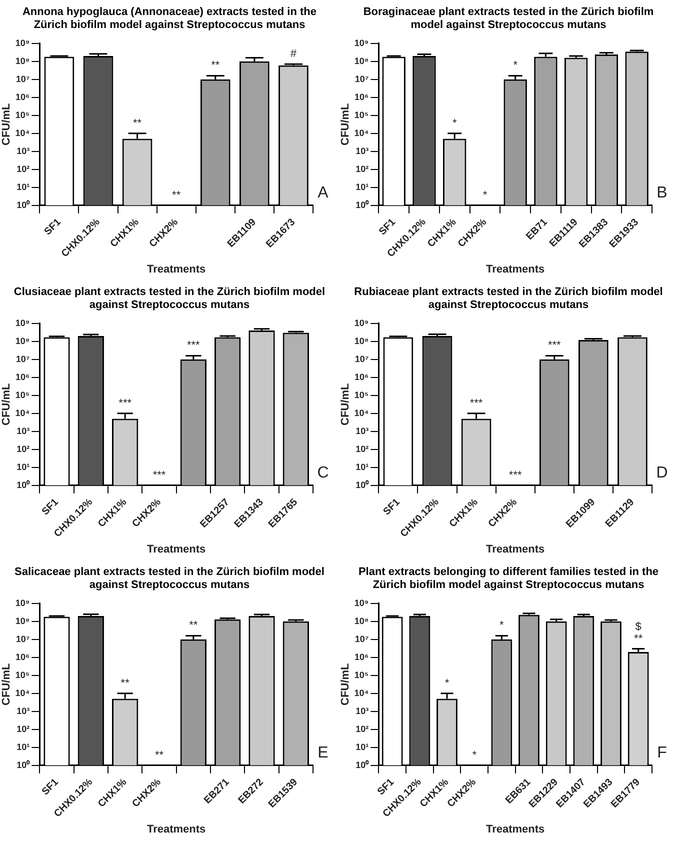 The height and width of the screenshot is (842, 679). Describe the element at coordinates (169, 299) in the screenshot. I see `chart-title: Clusiaceae plant extracts tested in the Zürich biofilm model against Streptococcus mutans` at that location.